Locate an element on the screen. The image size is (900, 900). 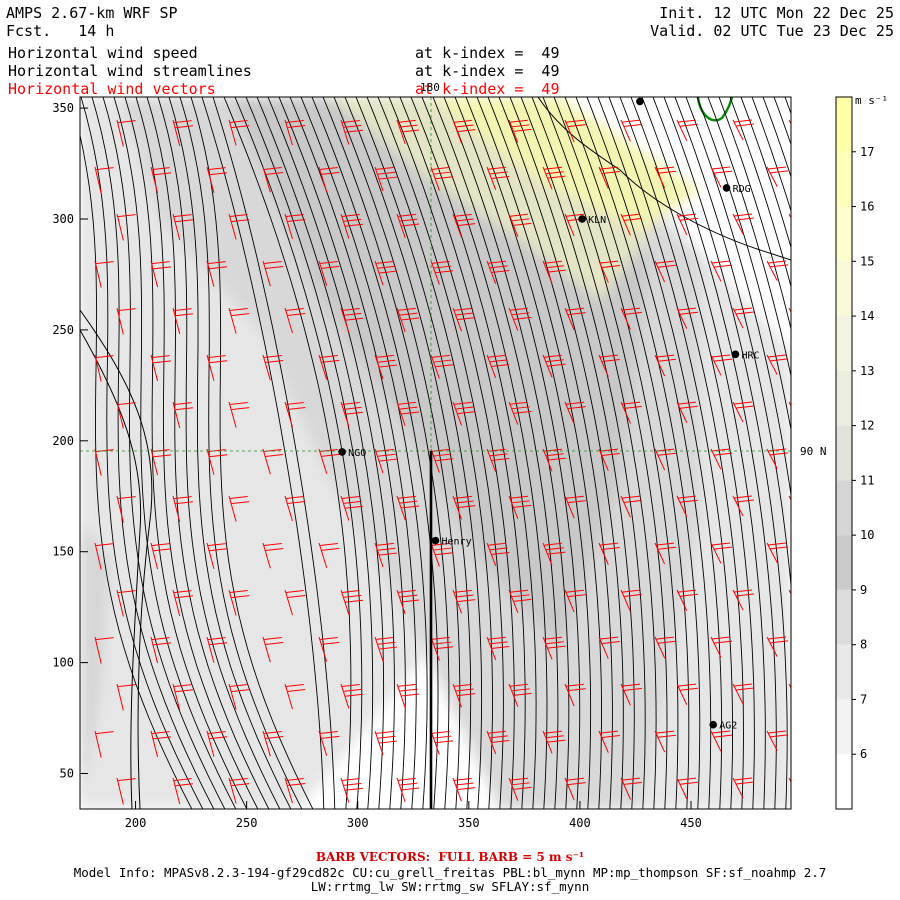
colorbar-label: 6 is located at coordinates (863, 754).